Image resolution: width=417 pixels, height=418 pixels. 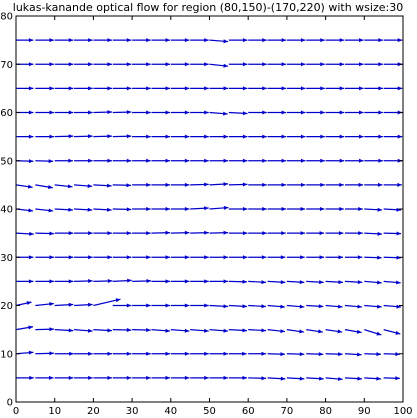 What do you see at coordinates (16, 411) in the screenshot?
I see `x-tick-label: 0` at bounding box center [16, 411].